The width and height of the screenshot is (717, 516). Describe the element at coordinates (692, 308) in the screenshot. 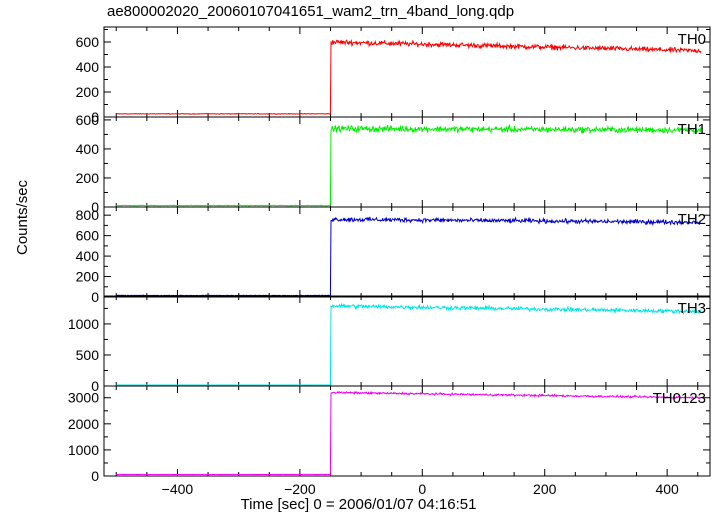

I see `series-label: TH3` at that location.